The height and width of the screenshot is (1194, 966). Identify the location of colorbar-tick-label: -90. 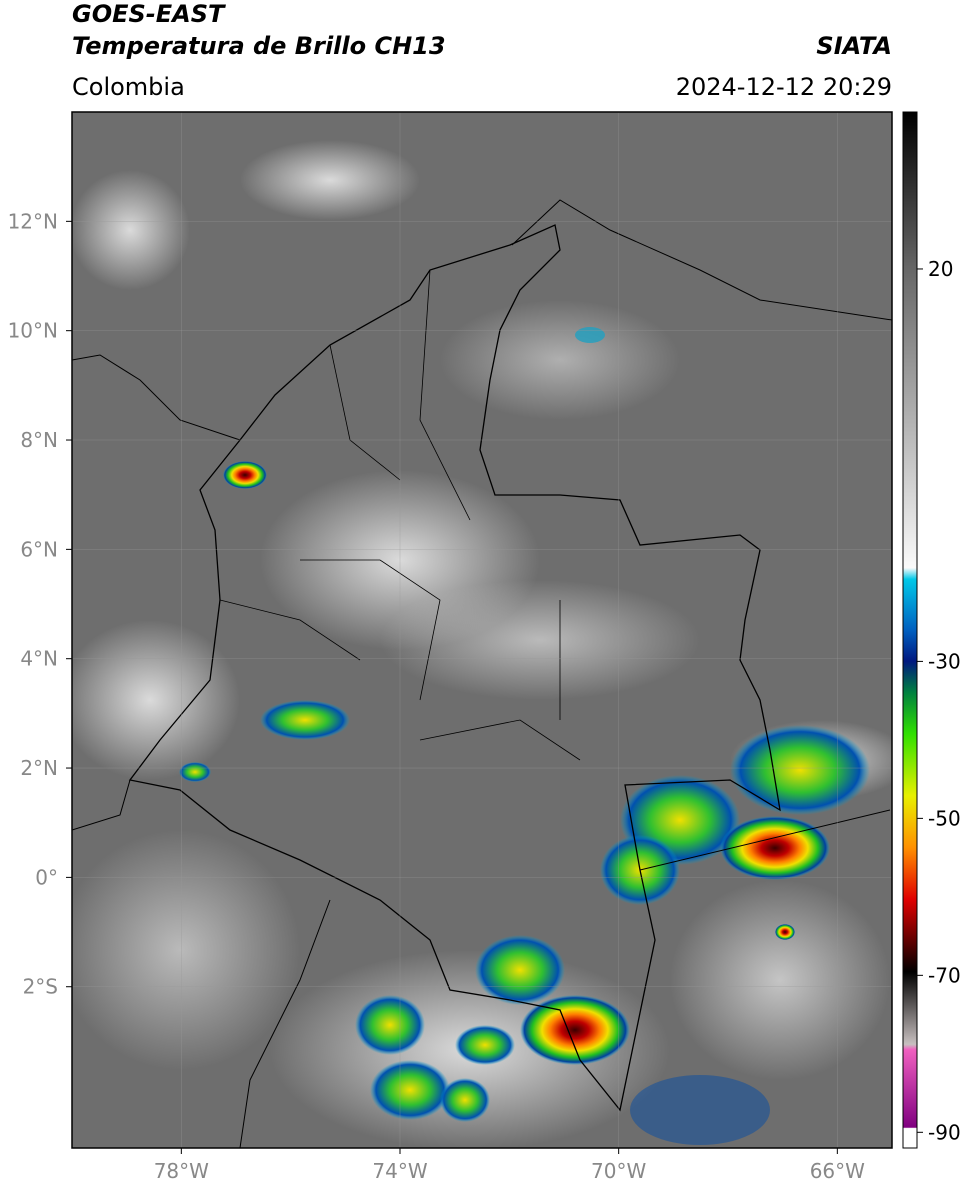
(944, 1132).